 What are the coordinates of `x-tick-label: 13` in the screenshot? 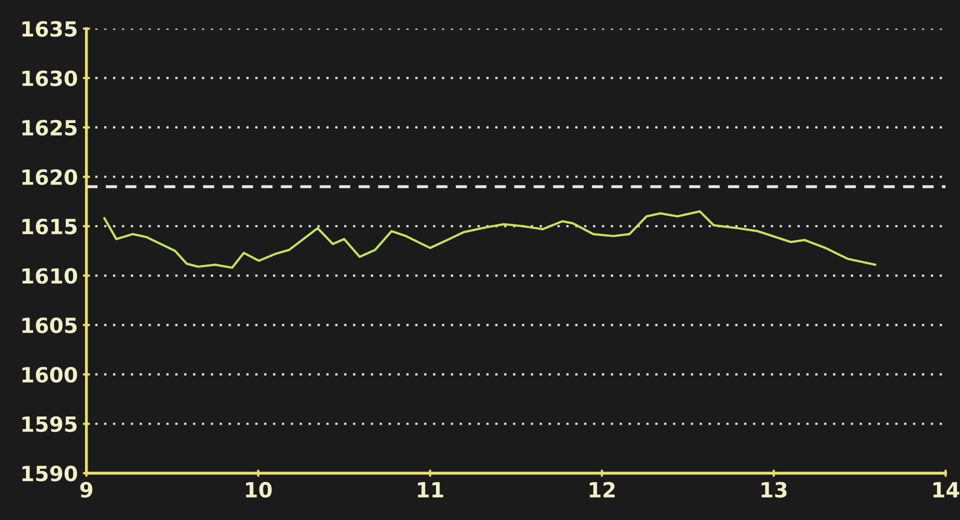 It's located at (774, 490).